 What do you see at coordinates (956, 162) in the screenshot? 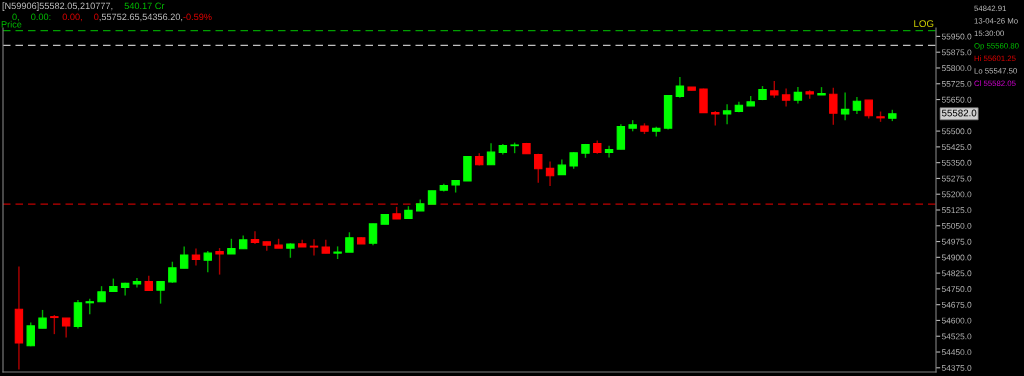
I see `y-tick-label: 55350.0` at bounding box center [956, 162].